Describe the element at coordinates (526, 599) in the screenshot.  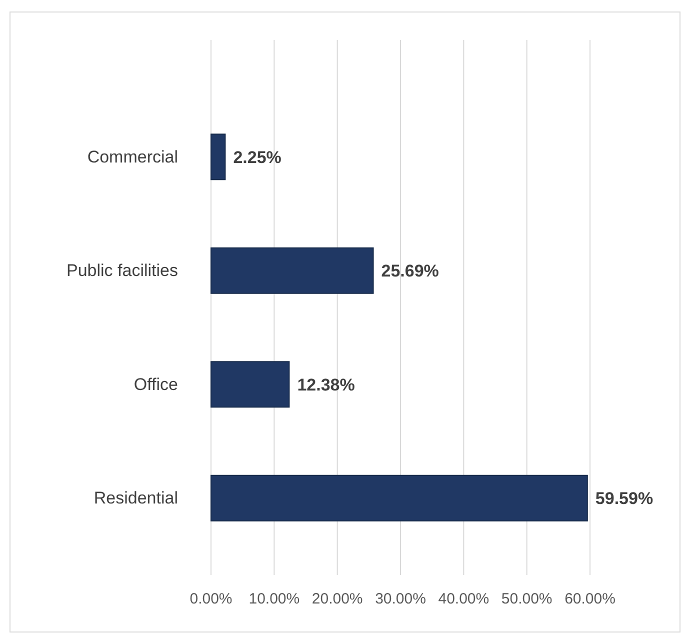
I see `x-tick-label: 50.00%` at that location.